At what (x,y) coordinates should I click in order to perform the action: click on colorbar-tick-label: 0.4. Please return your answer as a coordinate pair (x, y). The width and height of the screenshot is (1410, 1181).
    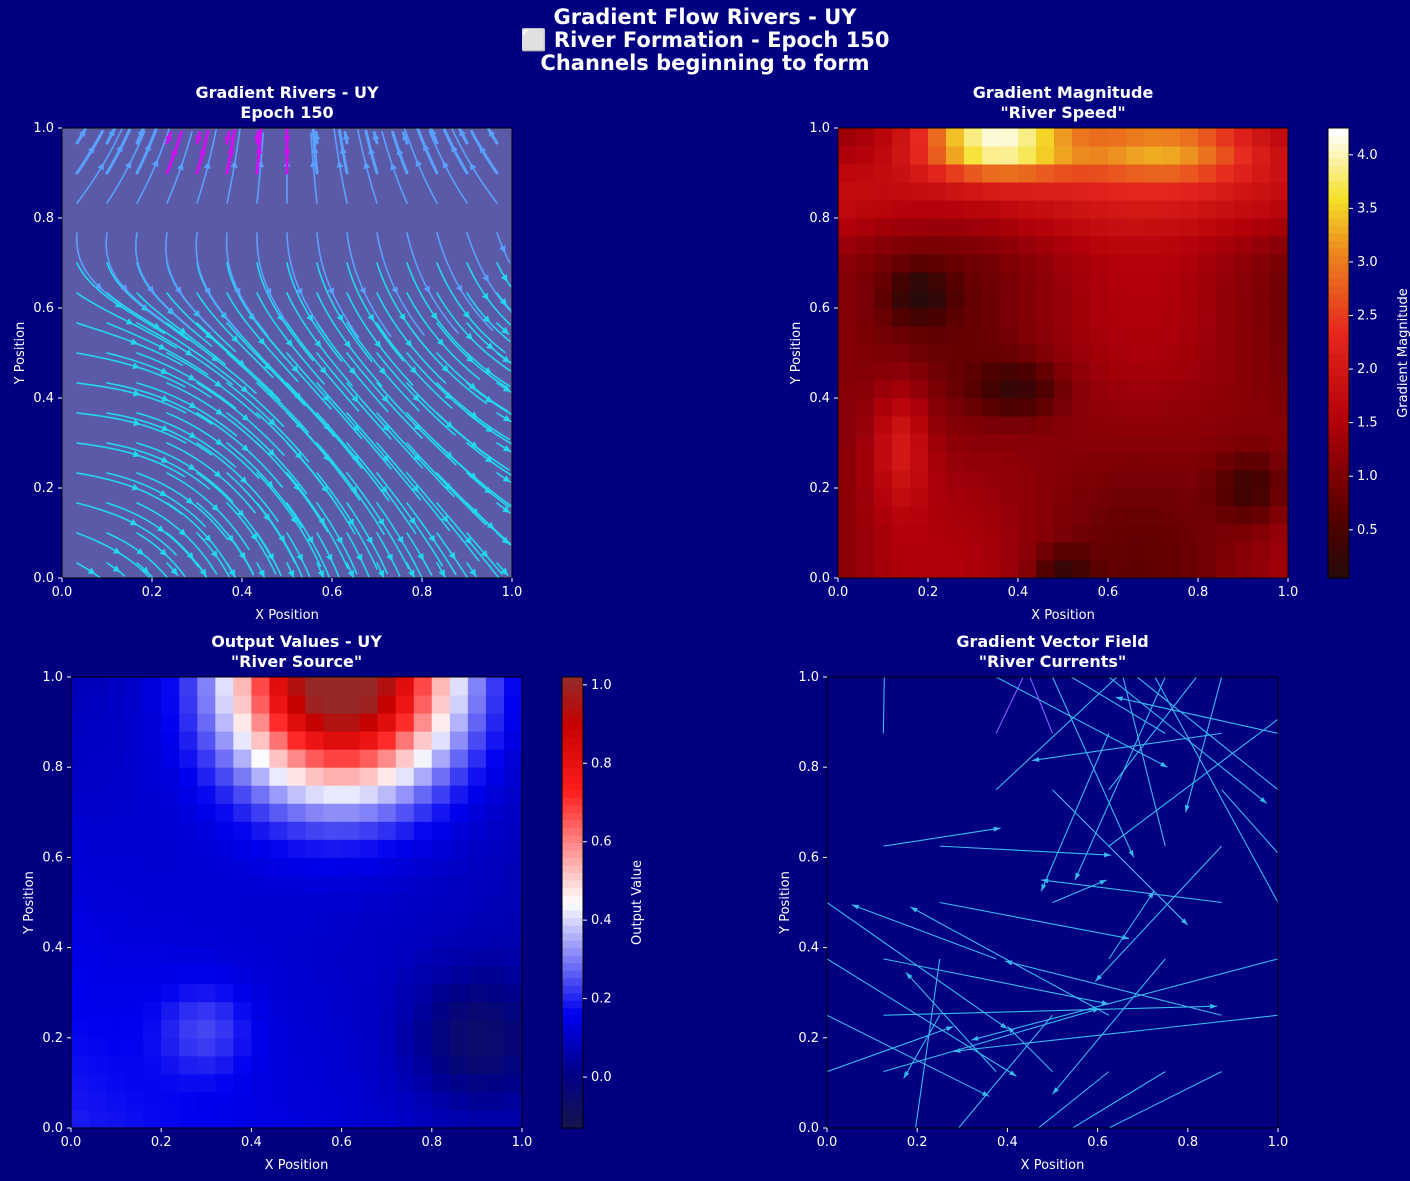
    Looking at the image, I should click on (601, 920).